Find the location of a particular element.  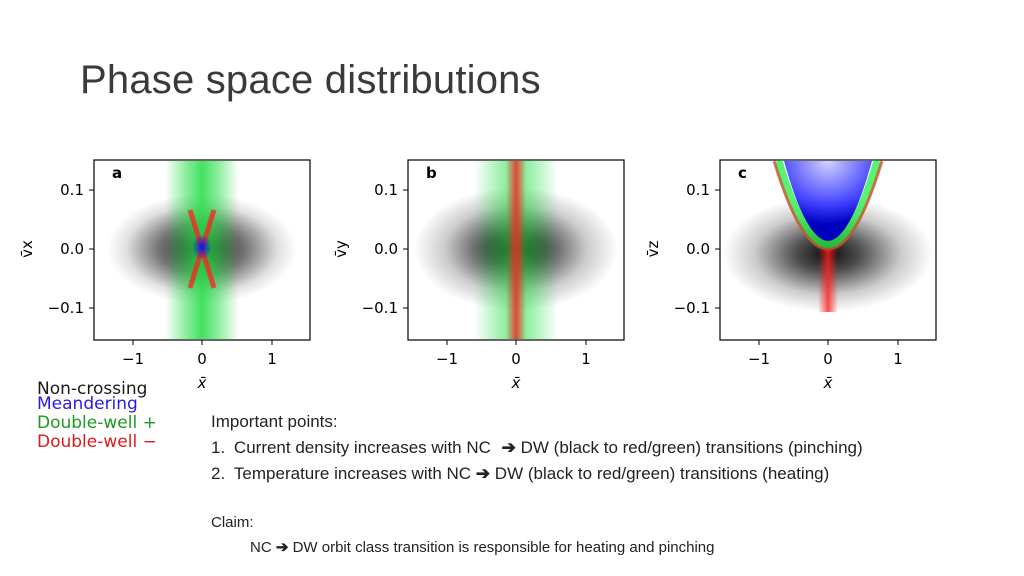

notes-heading: Important points: is located at coordinates (274, 421).